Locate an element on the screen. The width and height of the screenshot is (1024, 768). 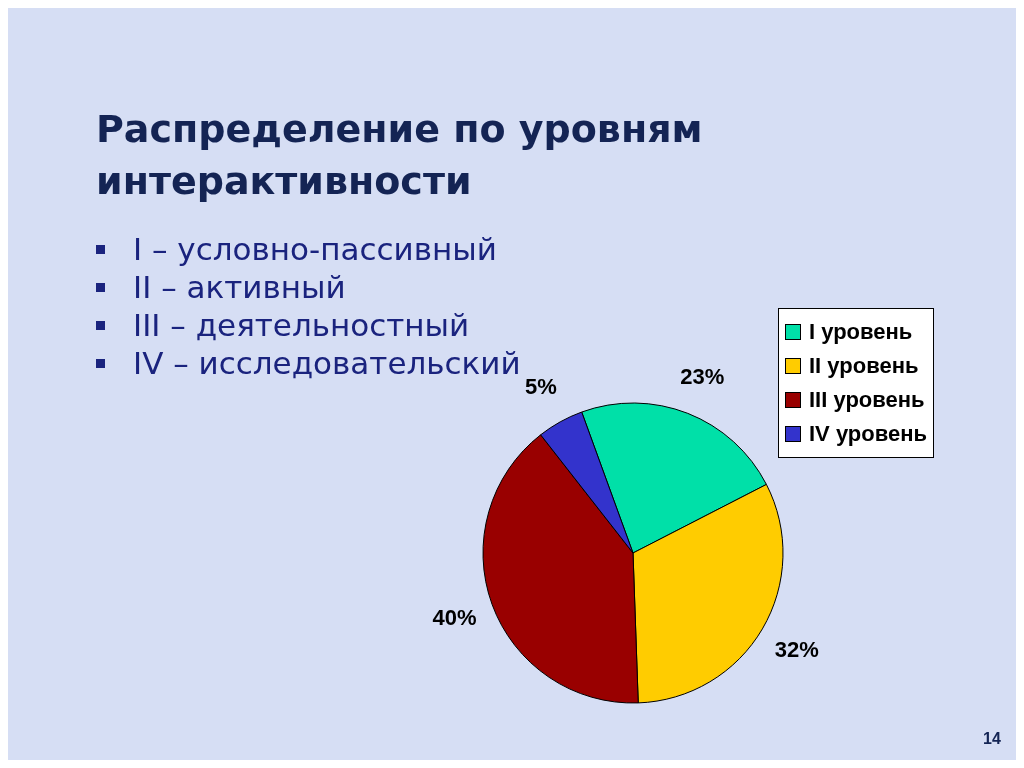
text: IV – исследовательский is located at coordinates (327, 363).